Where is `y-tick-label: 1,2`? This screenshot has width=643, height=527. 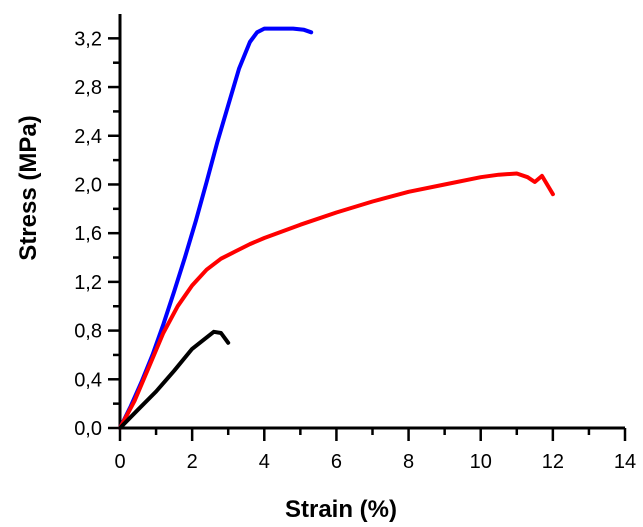
y-tick-label: 1,2 is located at coordinates (88, 283).